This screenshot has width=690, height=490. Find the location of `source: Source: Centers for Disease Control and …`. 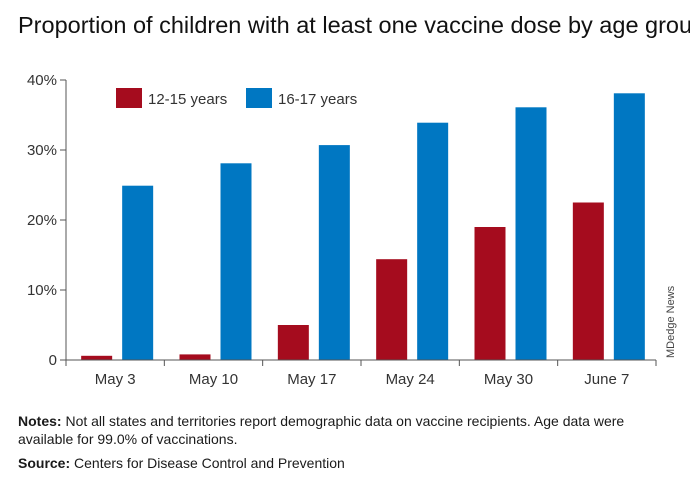

source: Source: Centers for Disease Control and … is located at coordinates (343, 463).